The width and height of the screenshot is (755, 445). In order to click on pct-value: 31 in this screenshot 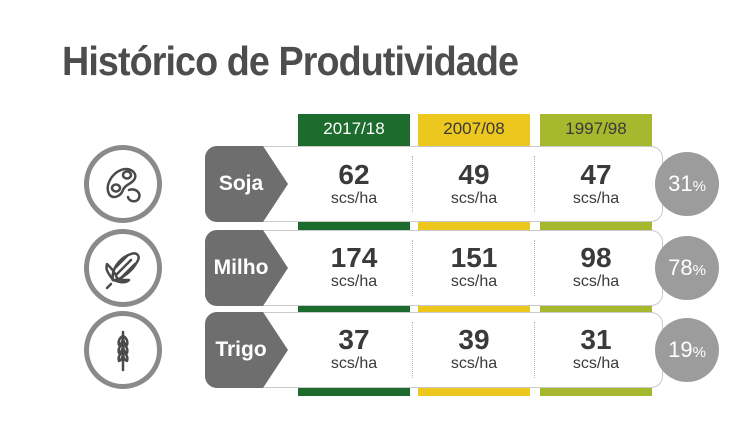, I will do `click(680, 183)`.